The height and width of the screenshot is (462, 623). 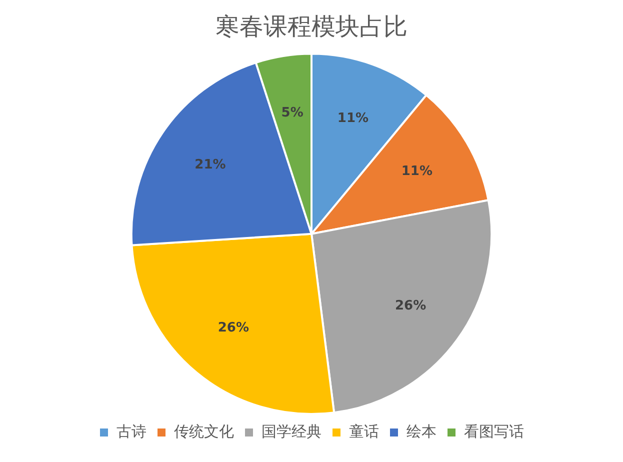 I want to click on legend-label: 古诗, so click(x=131, y=431).